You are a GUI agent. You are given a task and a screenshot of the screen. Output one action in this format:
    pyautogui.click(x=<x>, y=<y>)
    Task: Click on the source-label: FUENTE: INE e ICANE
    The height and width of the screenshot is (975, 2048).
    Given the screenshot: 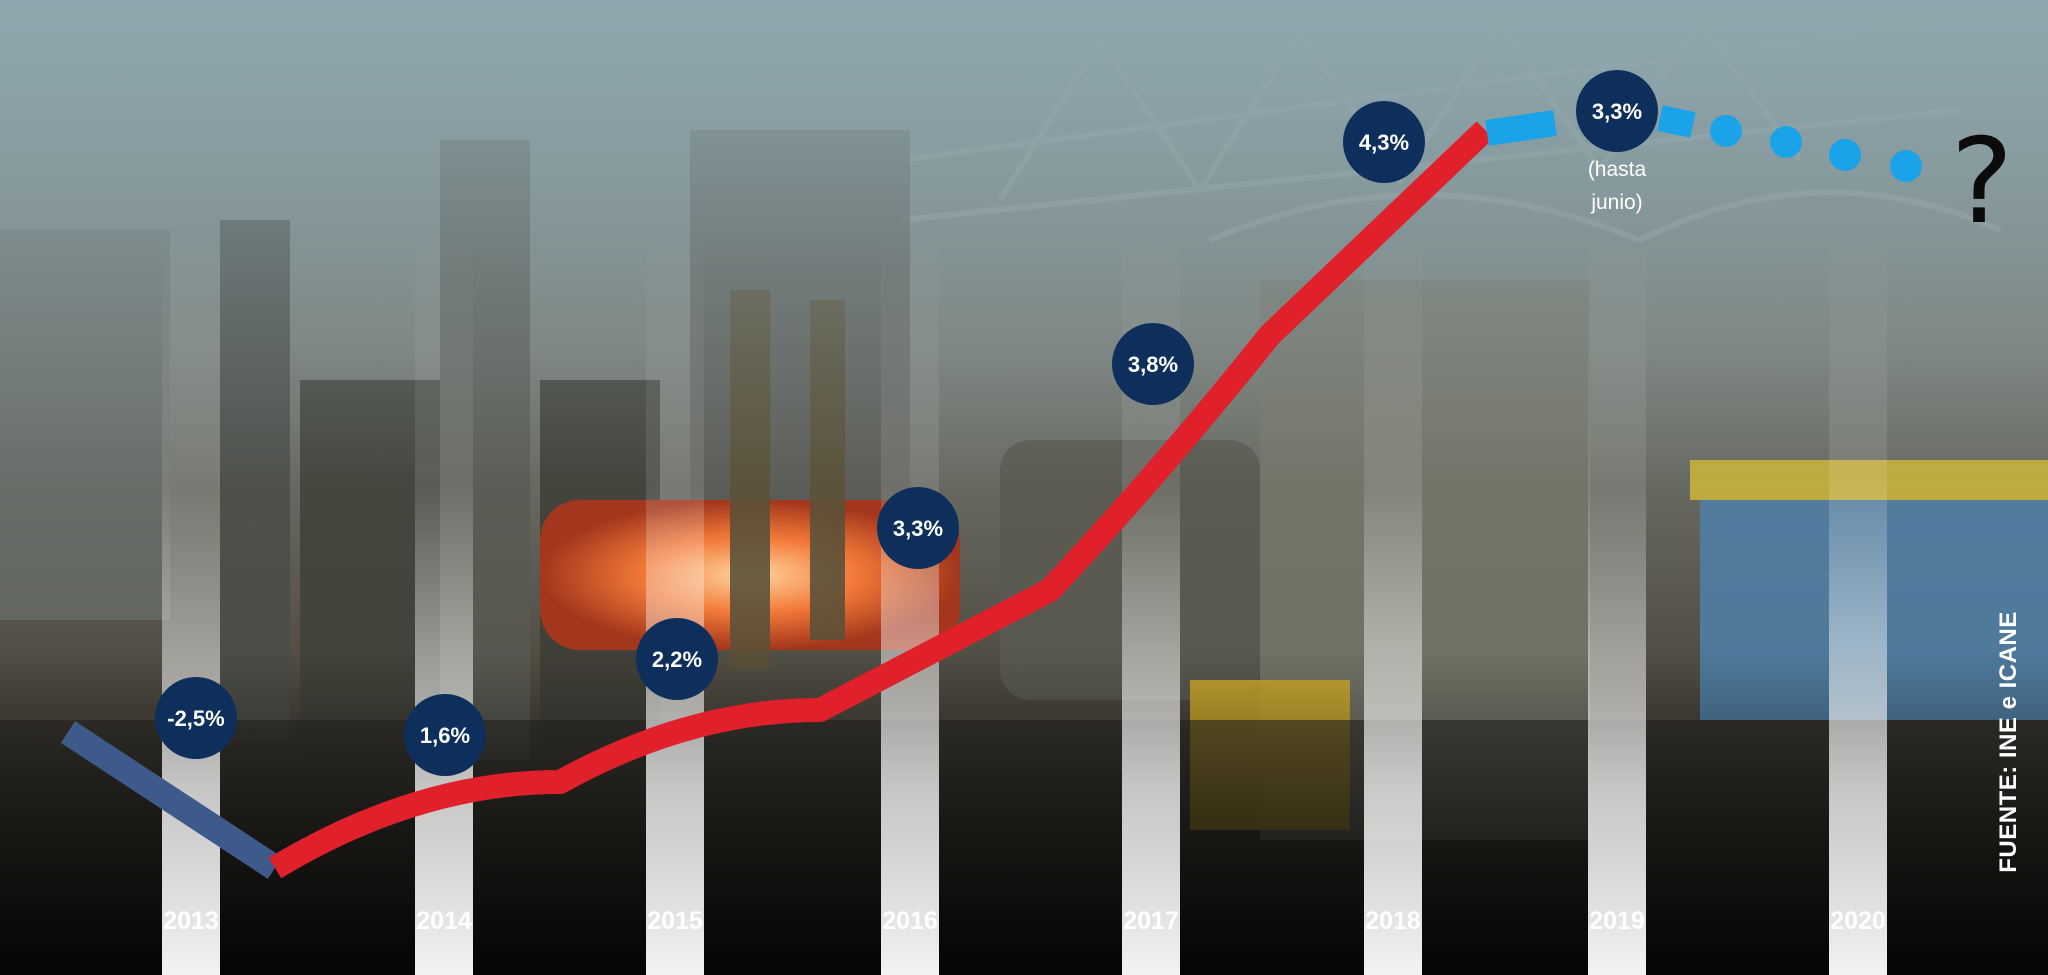 What is the action you would take?
    pyautogui.click(x=2008, y=742)
    